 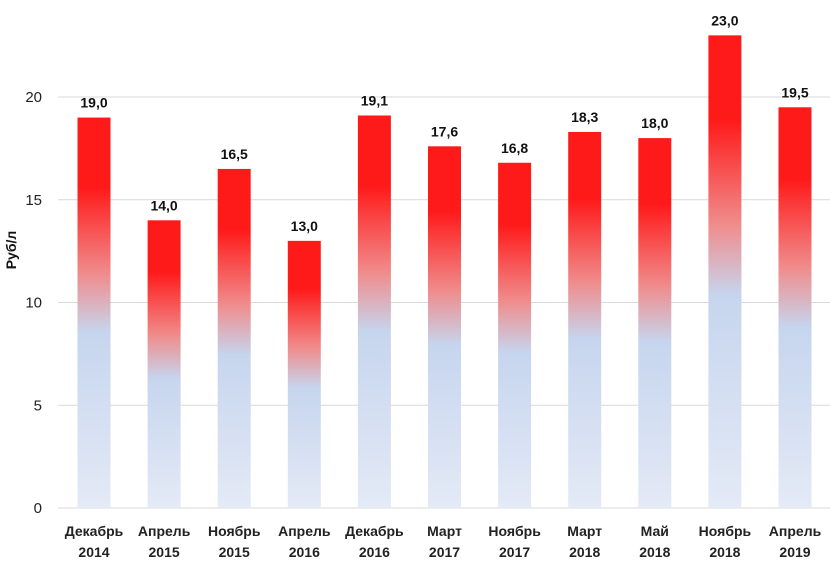 What do you see at coordinates (514, 148) in the screenshot?
I see `data-label: 16,8` at bounding box center [514, 148].